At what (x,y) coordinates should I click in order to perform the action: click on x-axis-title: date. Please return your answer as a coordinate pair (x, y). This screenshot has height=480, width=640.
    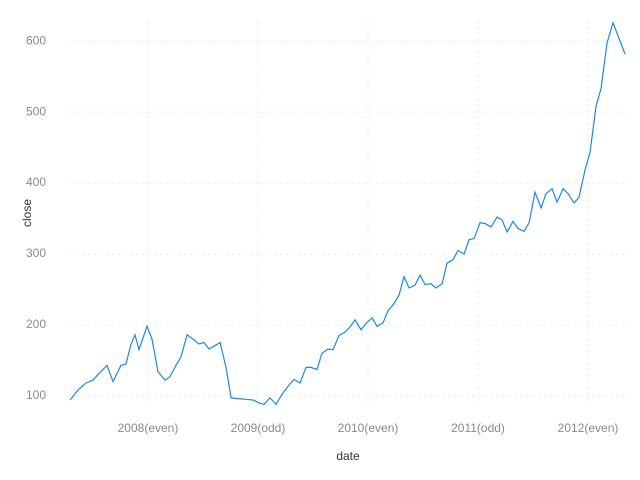
    Looking at the image, I should click on (348, 456).